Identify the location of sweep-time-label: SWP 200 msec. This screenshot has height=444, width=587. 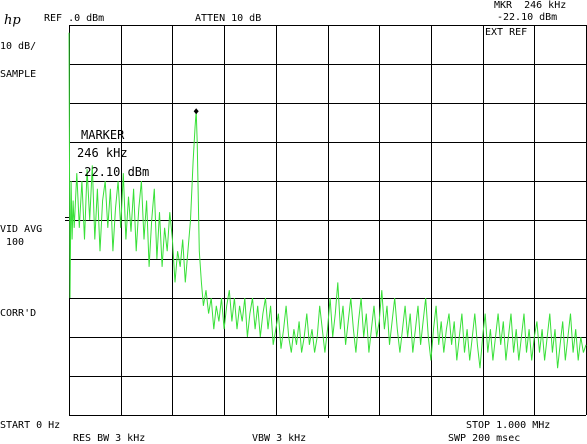
(484, 438).